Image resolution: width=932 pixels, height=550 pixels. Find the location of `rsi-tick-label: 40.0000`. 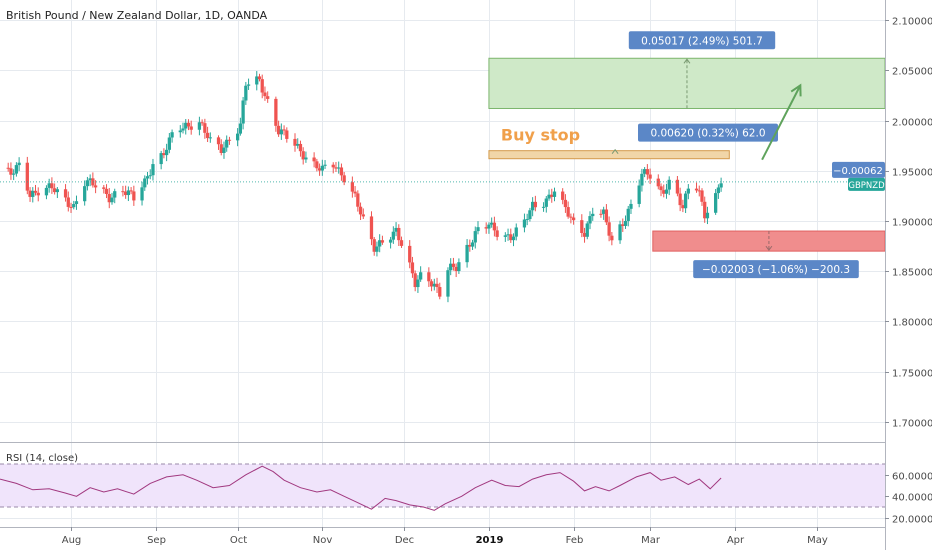

rsi-tick-label: 40.0000 is located at coordinates (912, 498).